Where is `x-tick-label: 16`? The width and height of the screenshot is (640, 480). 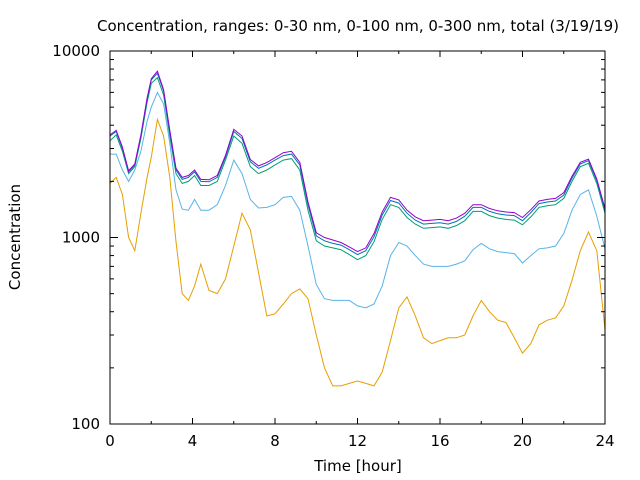
x-tick-label: 16 is located at coordinates (439, 441).